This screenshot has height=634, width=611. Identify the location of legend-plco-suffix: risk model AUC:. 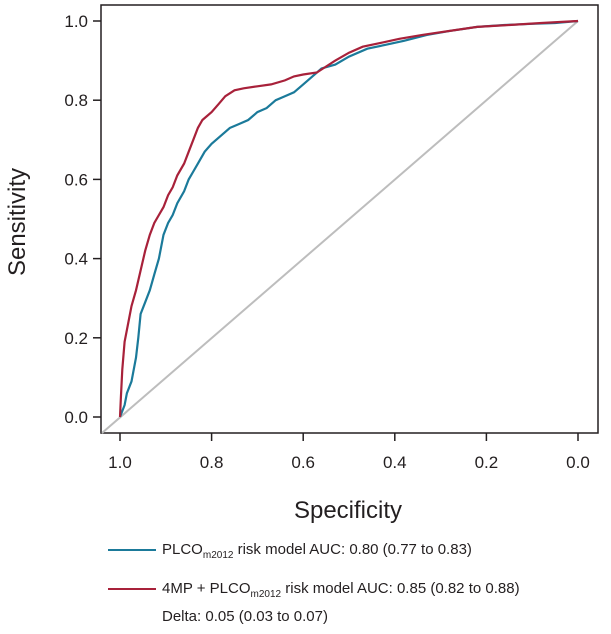
(291, 549).